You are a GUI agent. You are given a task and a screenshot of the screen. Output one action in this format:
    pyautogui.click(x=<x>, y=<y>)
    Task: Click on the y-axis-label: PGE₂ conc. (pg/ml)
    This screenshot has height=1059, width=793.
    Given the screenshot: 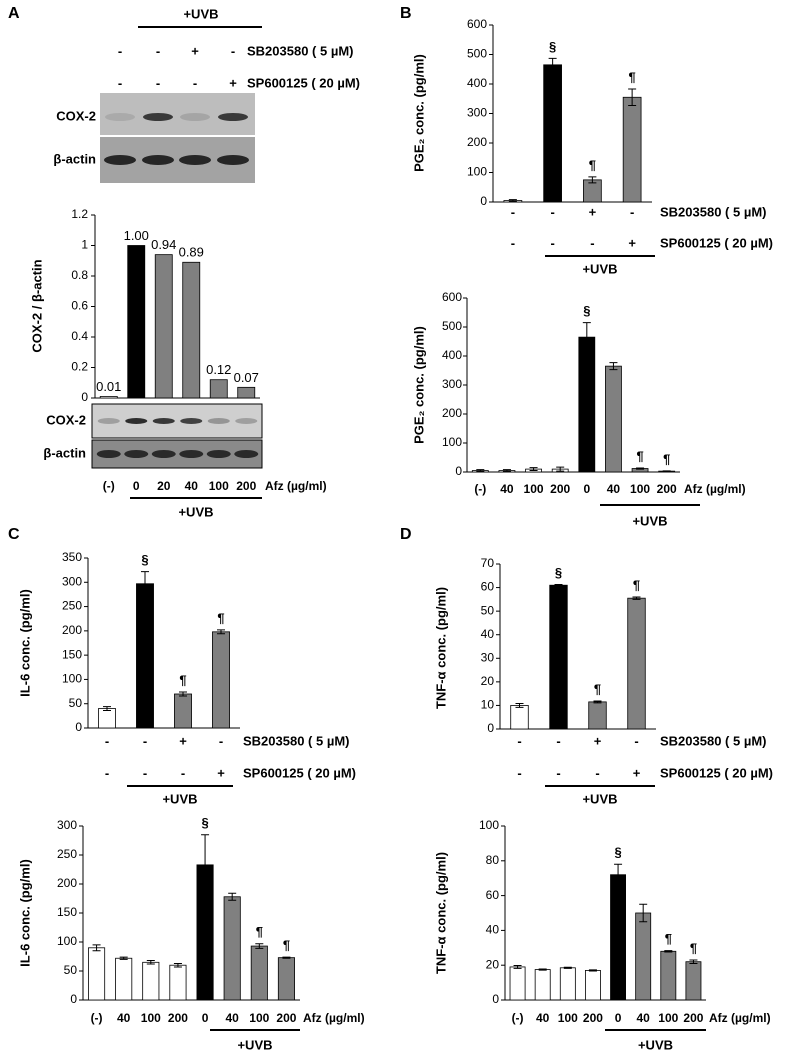 What is the action you would take?
    pyautogui.click(x=418, y=113)
    